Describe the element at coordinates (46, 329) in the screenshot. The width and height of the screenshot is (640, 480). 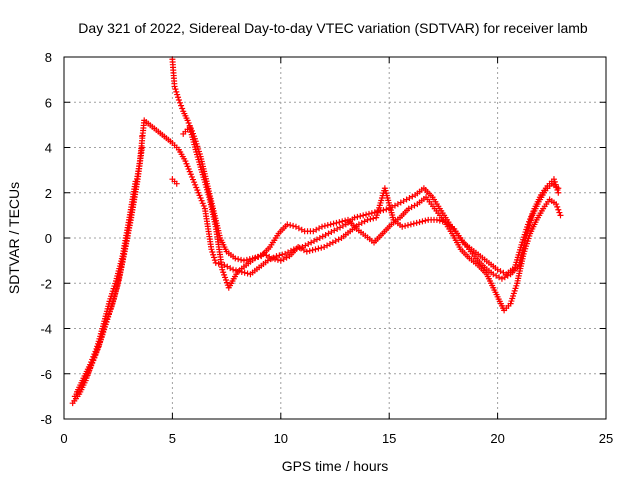
I see `y-tick-label: -4` at that location.